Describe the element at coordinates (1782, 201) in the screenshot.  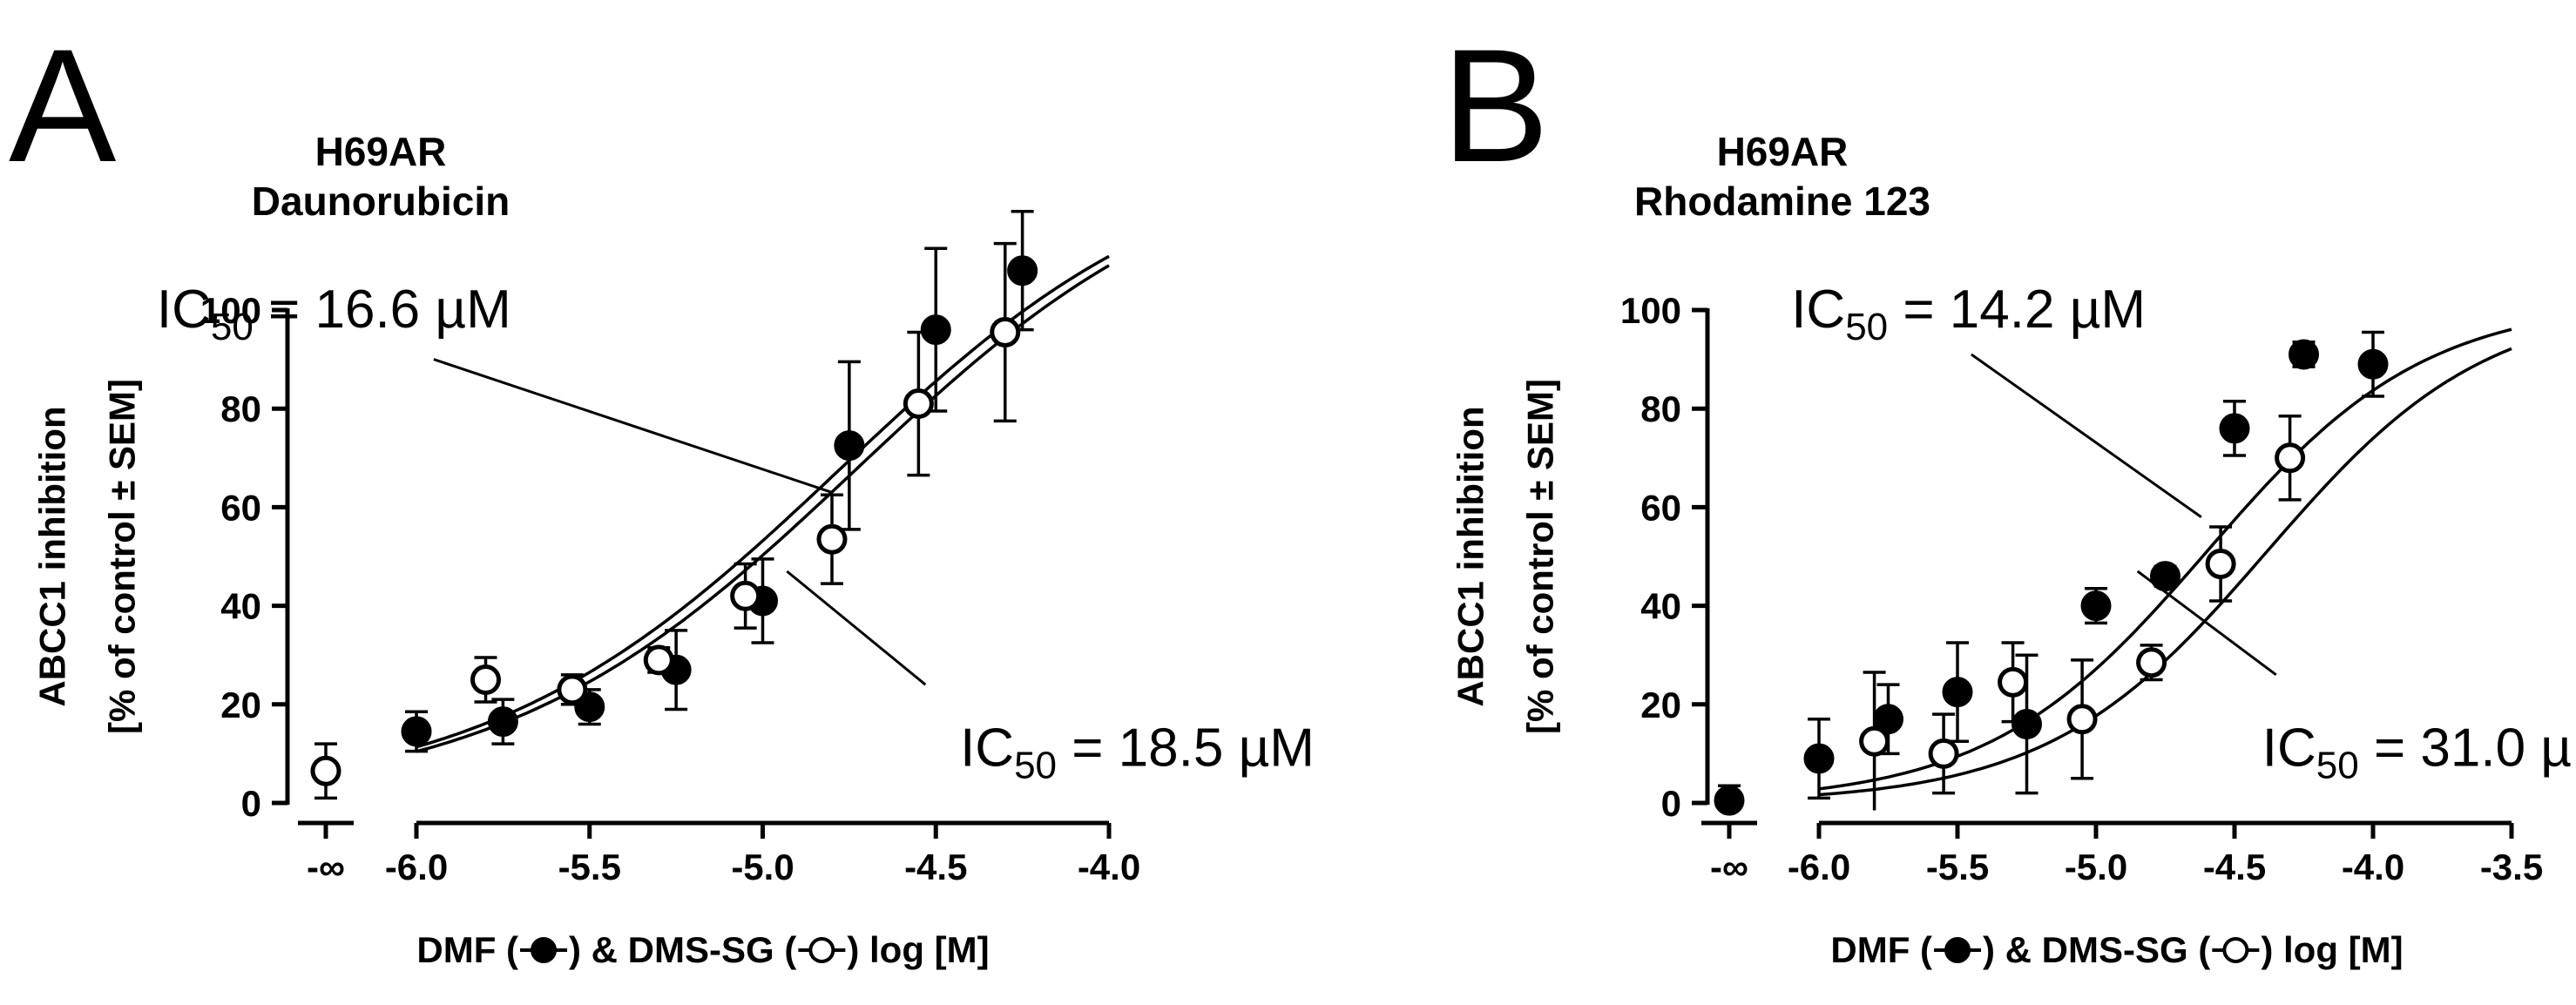
I see `title-line: Rhodamine 123` at that location.